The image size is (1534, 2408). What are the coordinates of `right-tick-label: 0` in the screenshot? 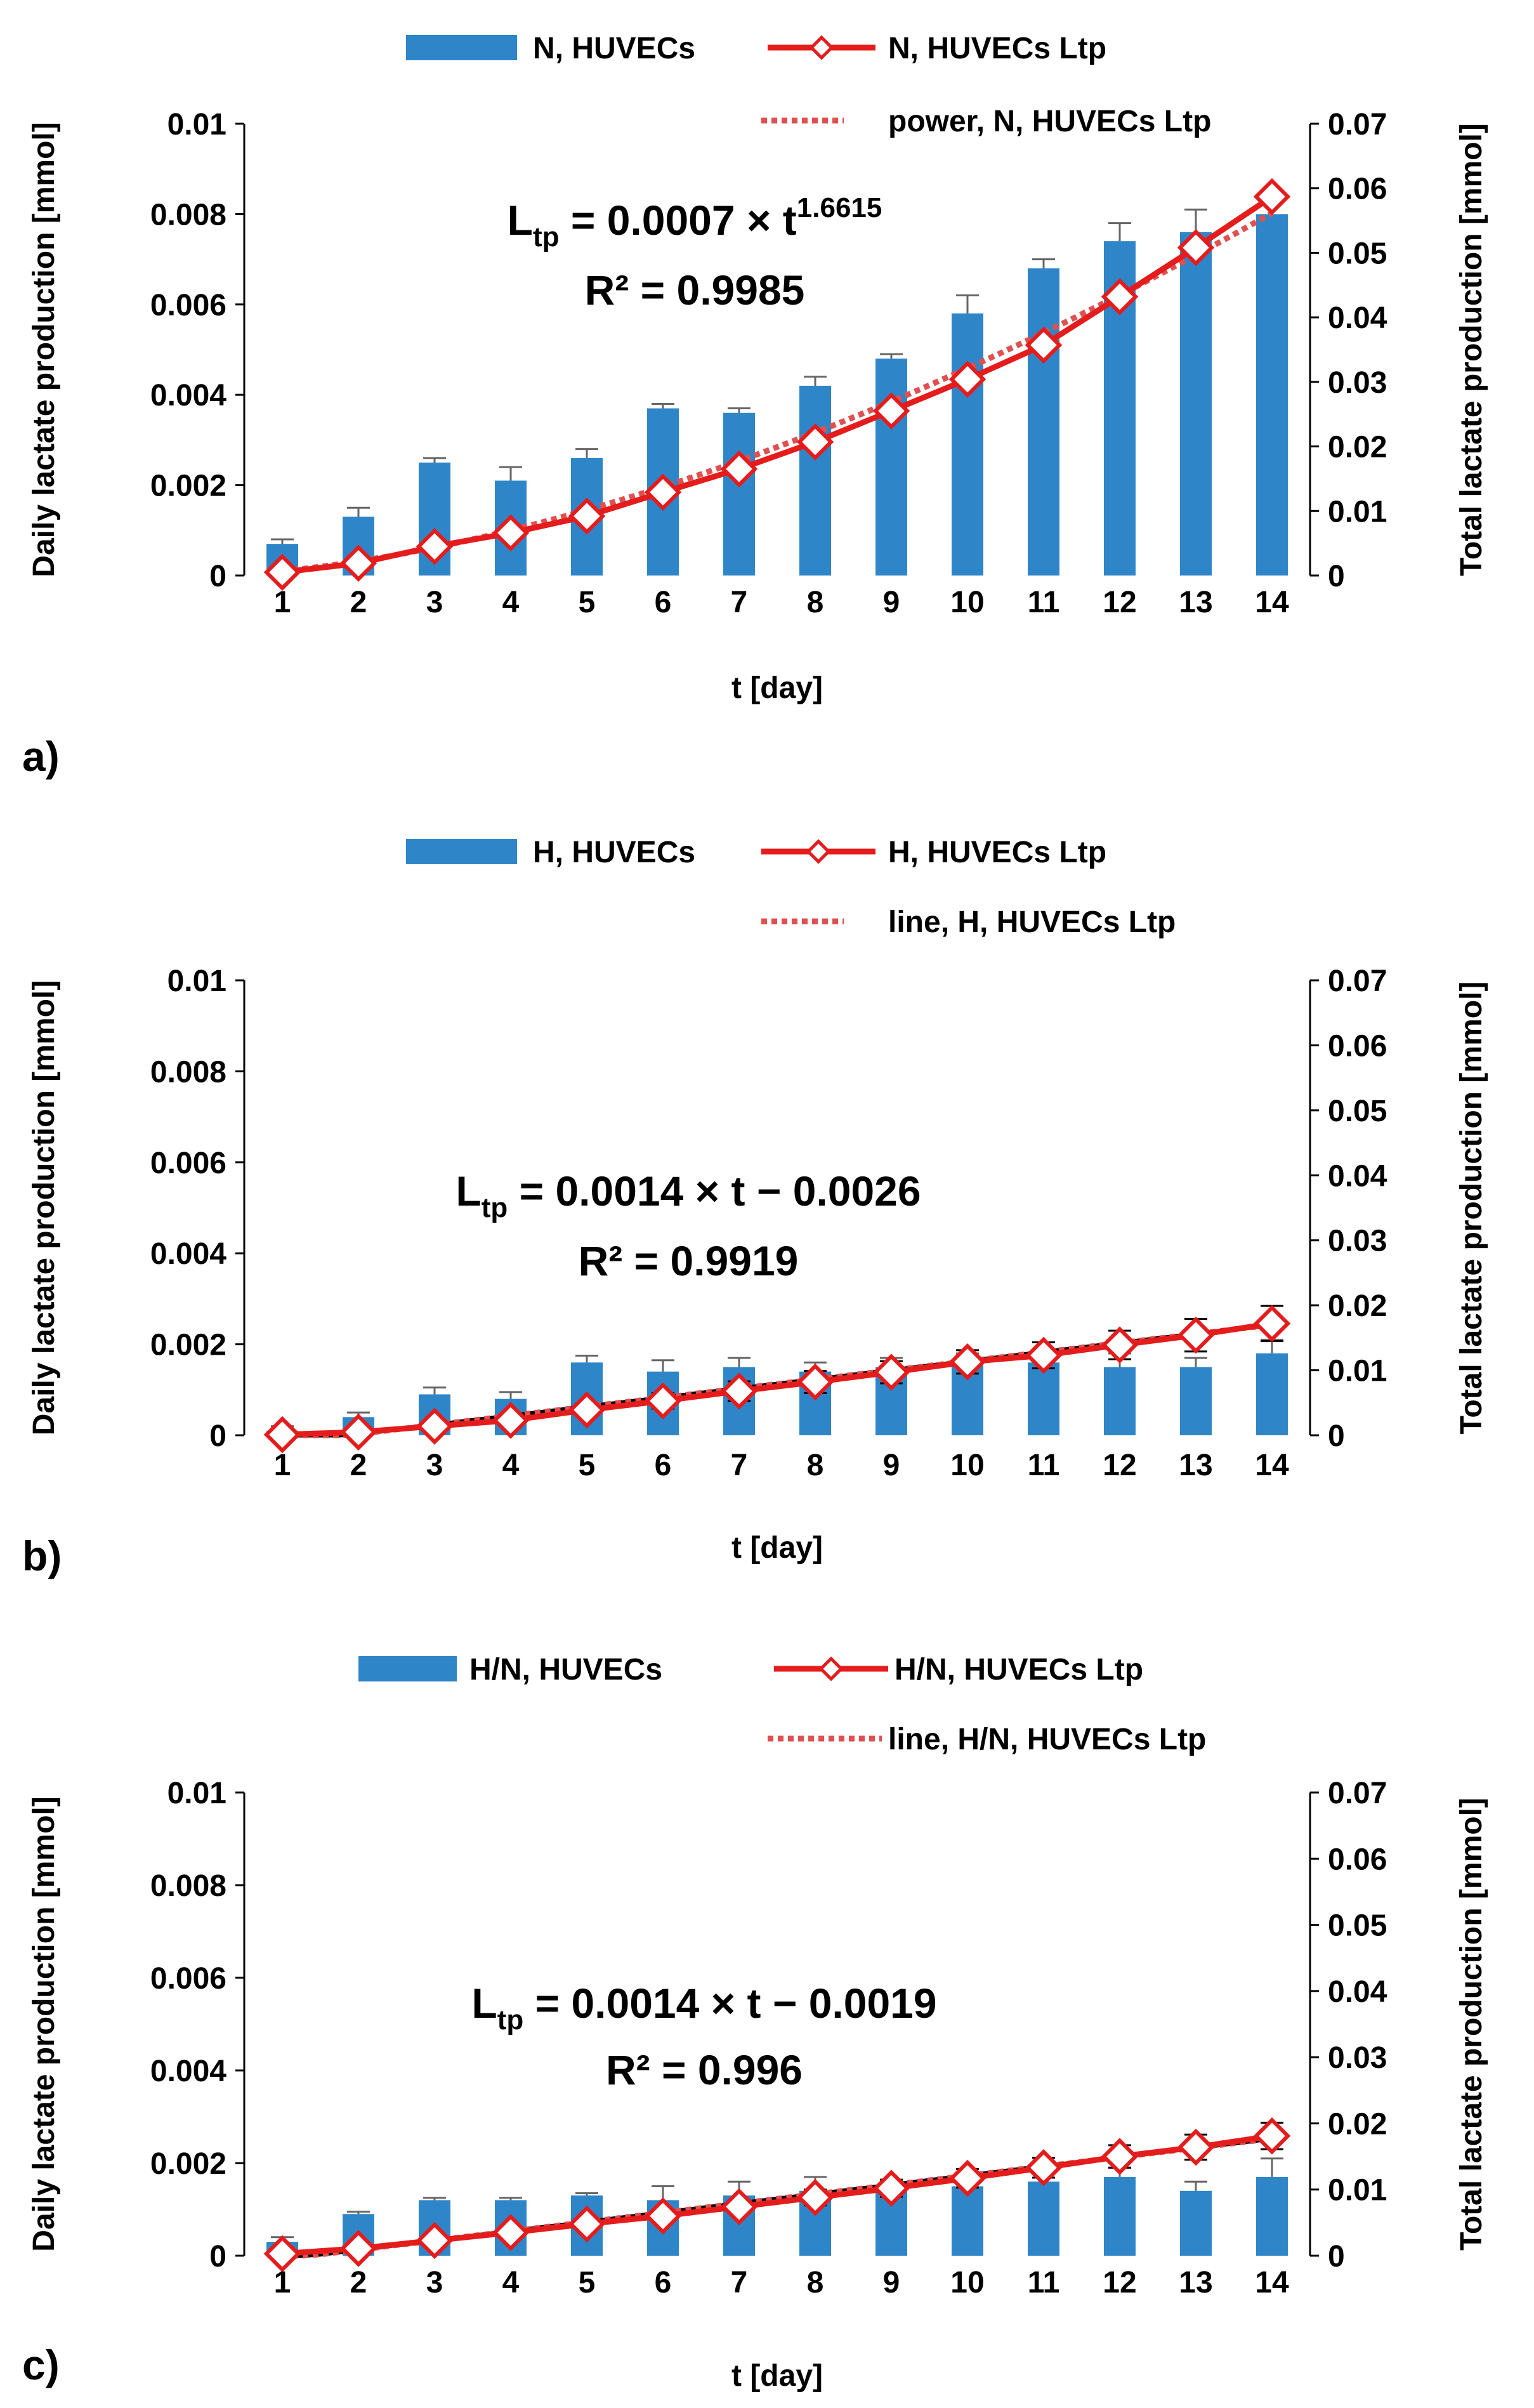 It's located at (1336, 2256).